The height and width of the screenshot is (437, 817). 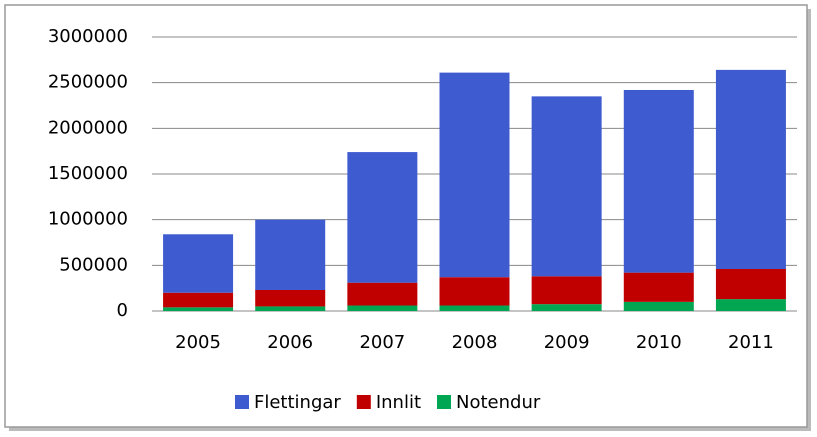 What do you see at coordinates (88, 36) in the screenshot?
I see `y-tick-label: 3000000` at bounding box center [88, 36].